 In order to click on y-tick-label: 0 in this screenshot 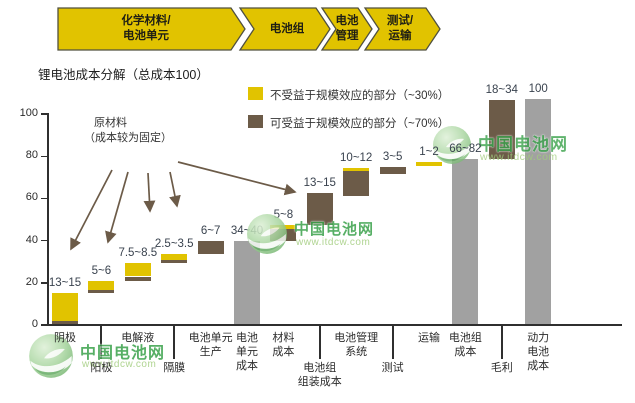, I will do `click(34, 324)`.